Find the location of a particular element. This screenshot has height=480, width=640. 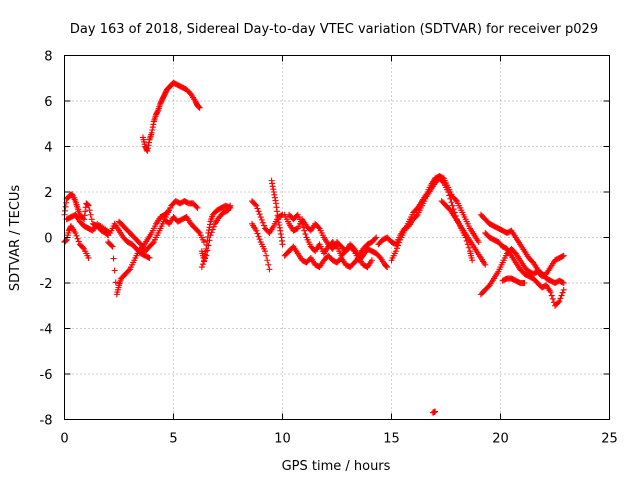

y-tick-label: 8 is located at coordinates (48, 57).